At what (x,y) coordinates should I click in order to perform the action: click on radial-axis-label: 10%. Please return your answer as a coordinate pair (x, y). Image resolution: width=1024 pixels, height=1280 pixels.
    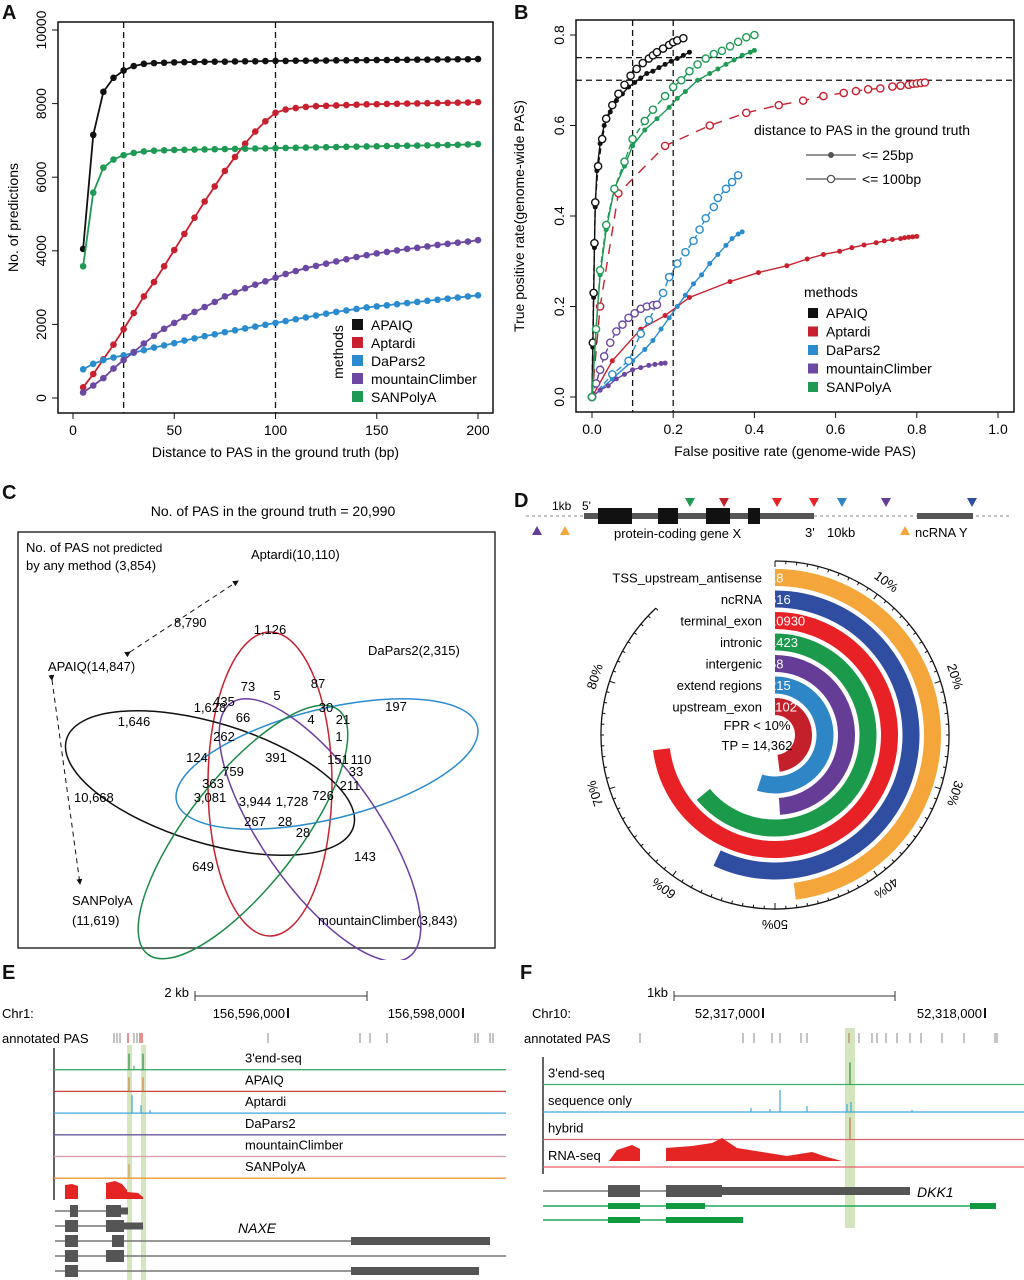
    Looking at the image, I should click on (886, 582).